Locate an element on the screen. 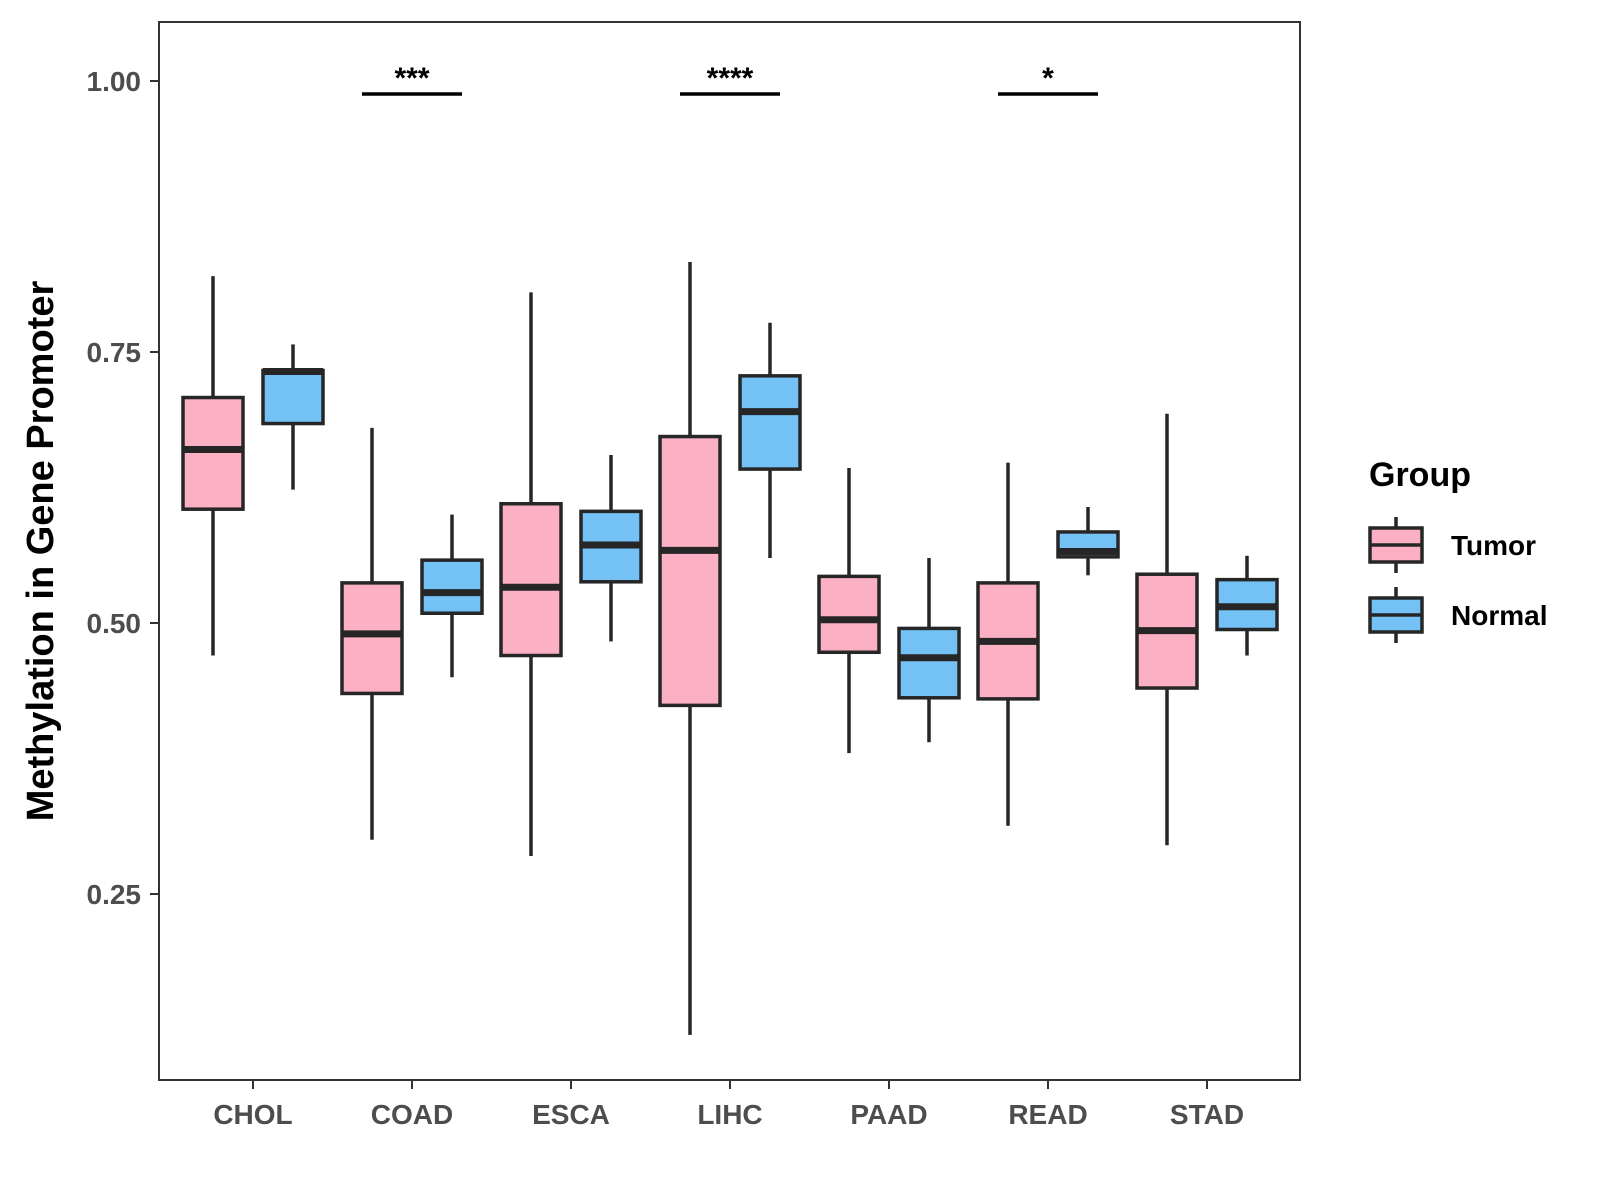 The height and width of the screenshot is (1200, 1600). x-axis: CHOL COAD ESCA LIHC PAAD READ STAD is located at coordinates (728, 1105).